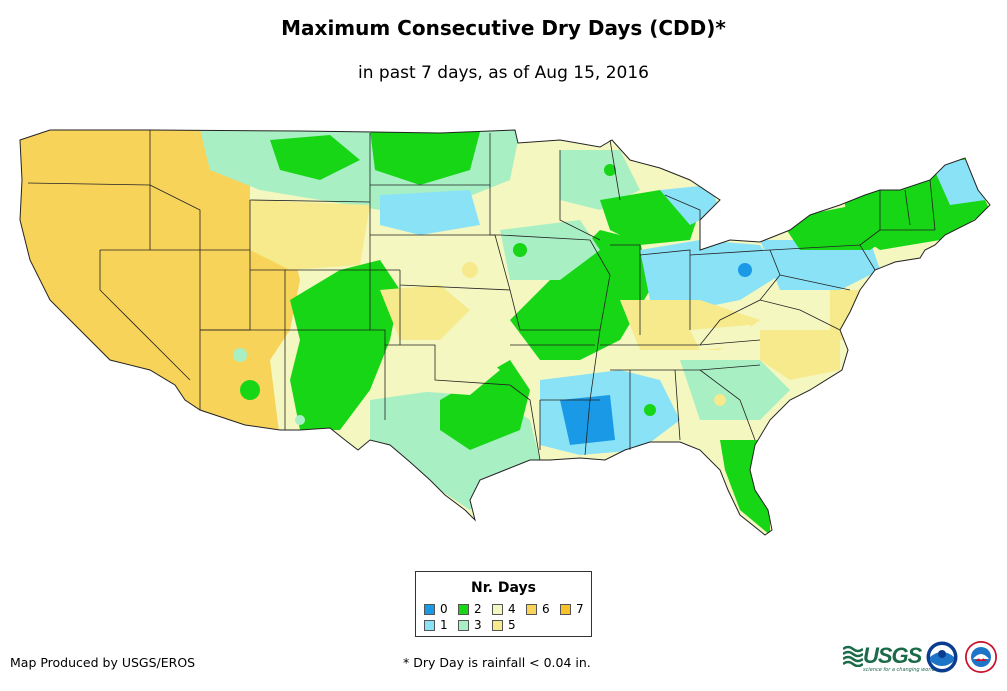  I want to click on usgs-logo: USGS science for a changing world, so click(889, 658).